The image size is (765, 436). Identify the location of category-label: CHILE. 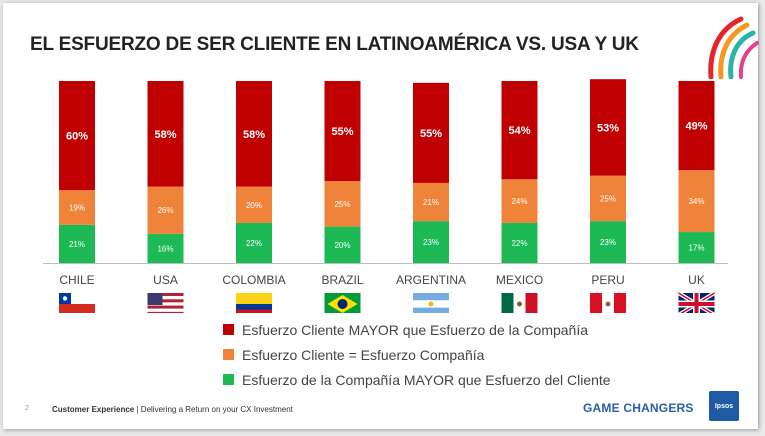
(76, 280).